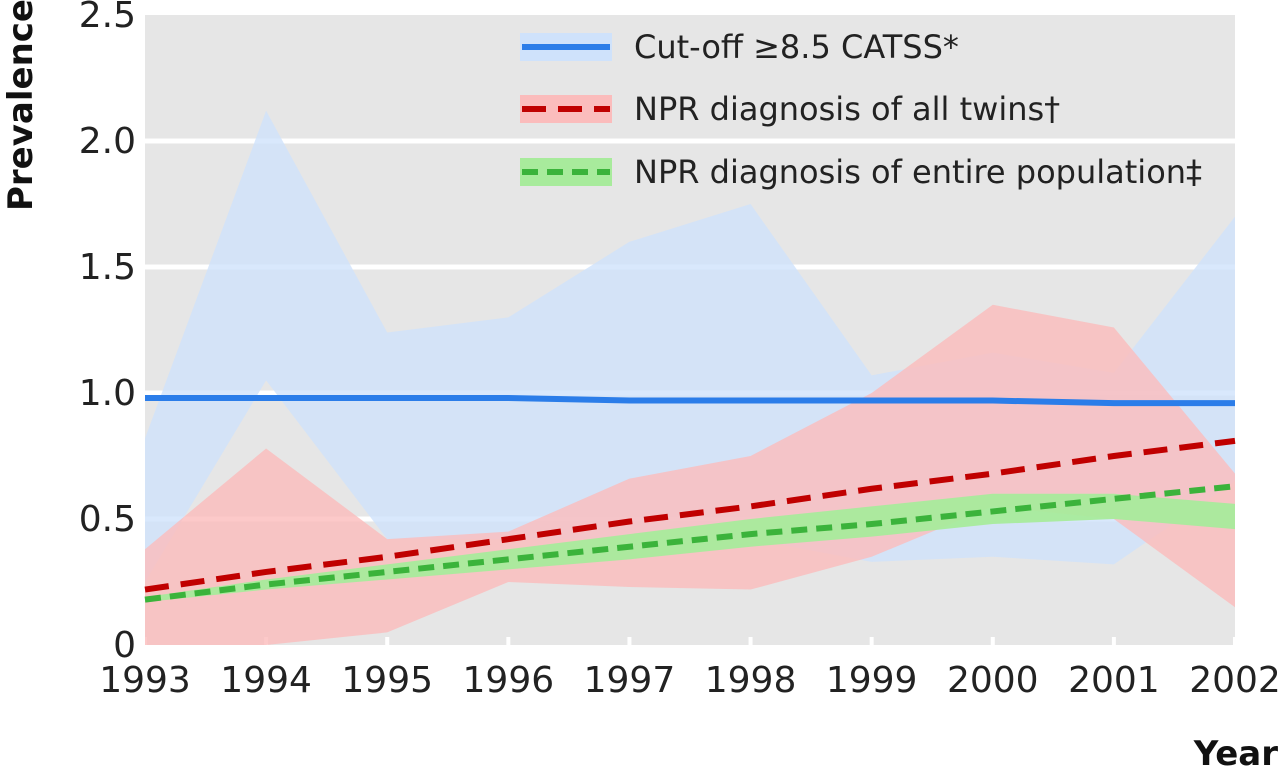 This screenshot has width=1280, height=770. Describe the element at coordinates (872, 680) in the screenshot. I see `x-tick-label: 1999` at that location.